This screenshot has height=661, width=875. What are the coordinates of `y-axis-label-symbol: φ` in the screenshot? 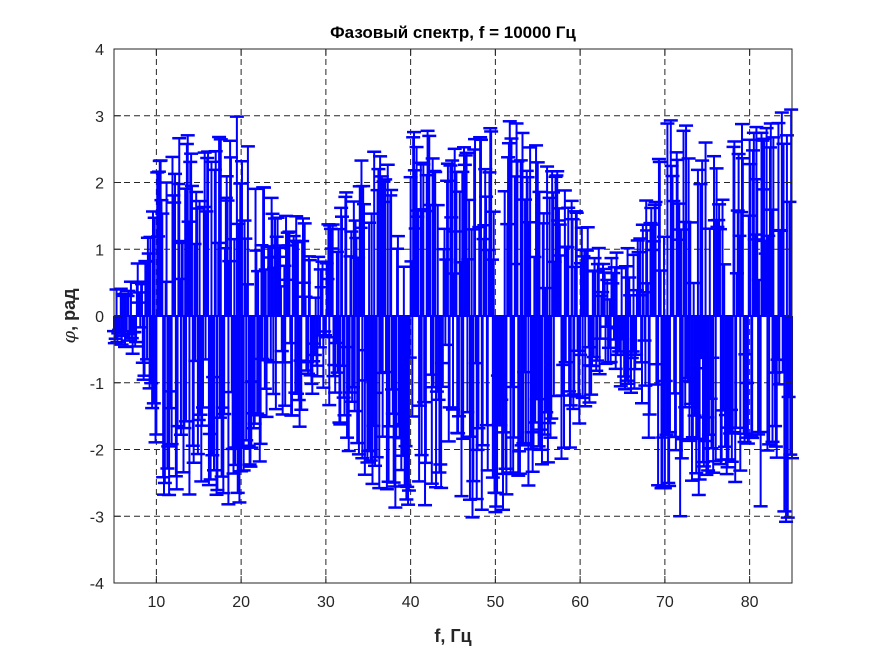 It's located at (69, 337).